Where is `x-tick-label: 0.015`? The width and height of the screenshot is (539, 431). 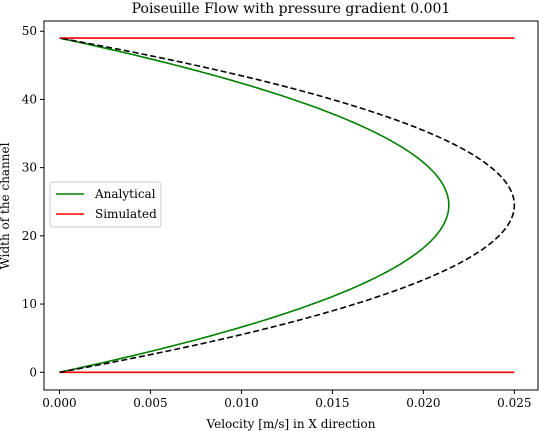
x-tick-label: 0.015 is located at coordinates (332, 403).